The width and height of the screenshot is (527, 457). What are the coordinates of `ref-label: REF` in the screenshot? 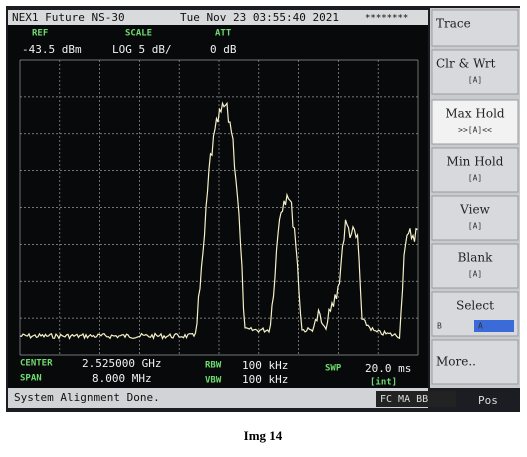 It's located at (40, 34).